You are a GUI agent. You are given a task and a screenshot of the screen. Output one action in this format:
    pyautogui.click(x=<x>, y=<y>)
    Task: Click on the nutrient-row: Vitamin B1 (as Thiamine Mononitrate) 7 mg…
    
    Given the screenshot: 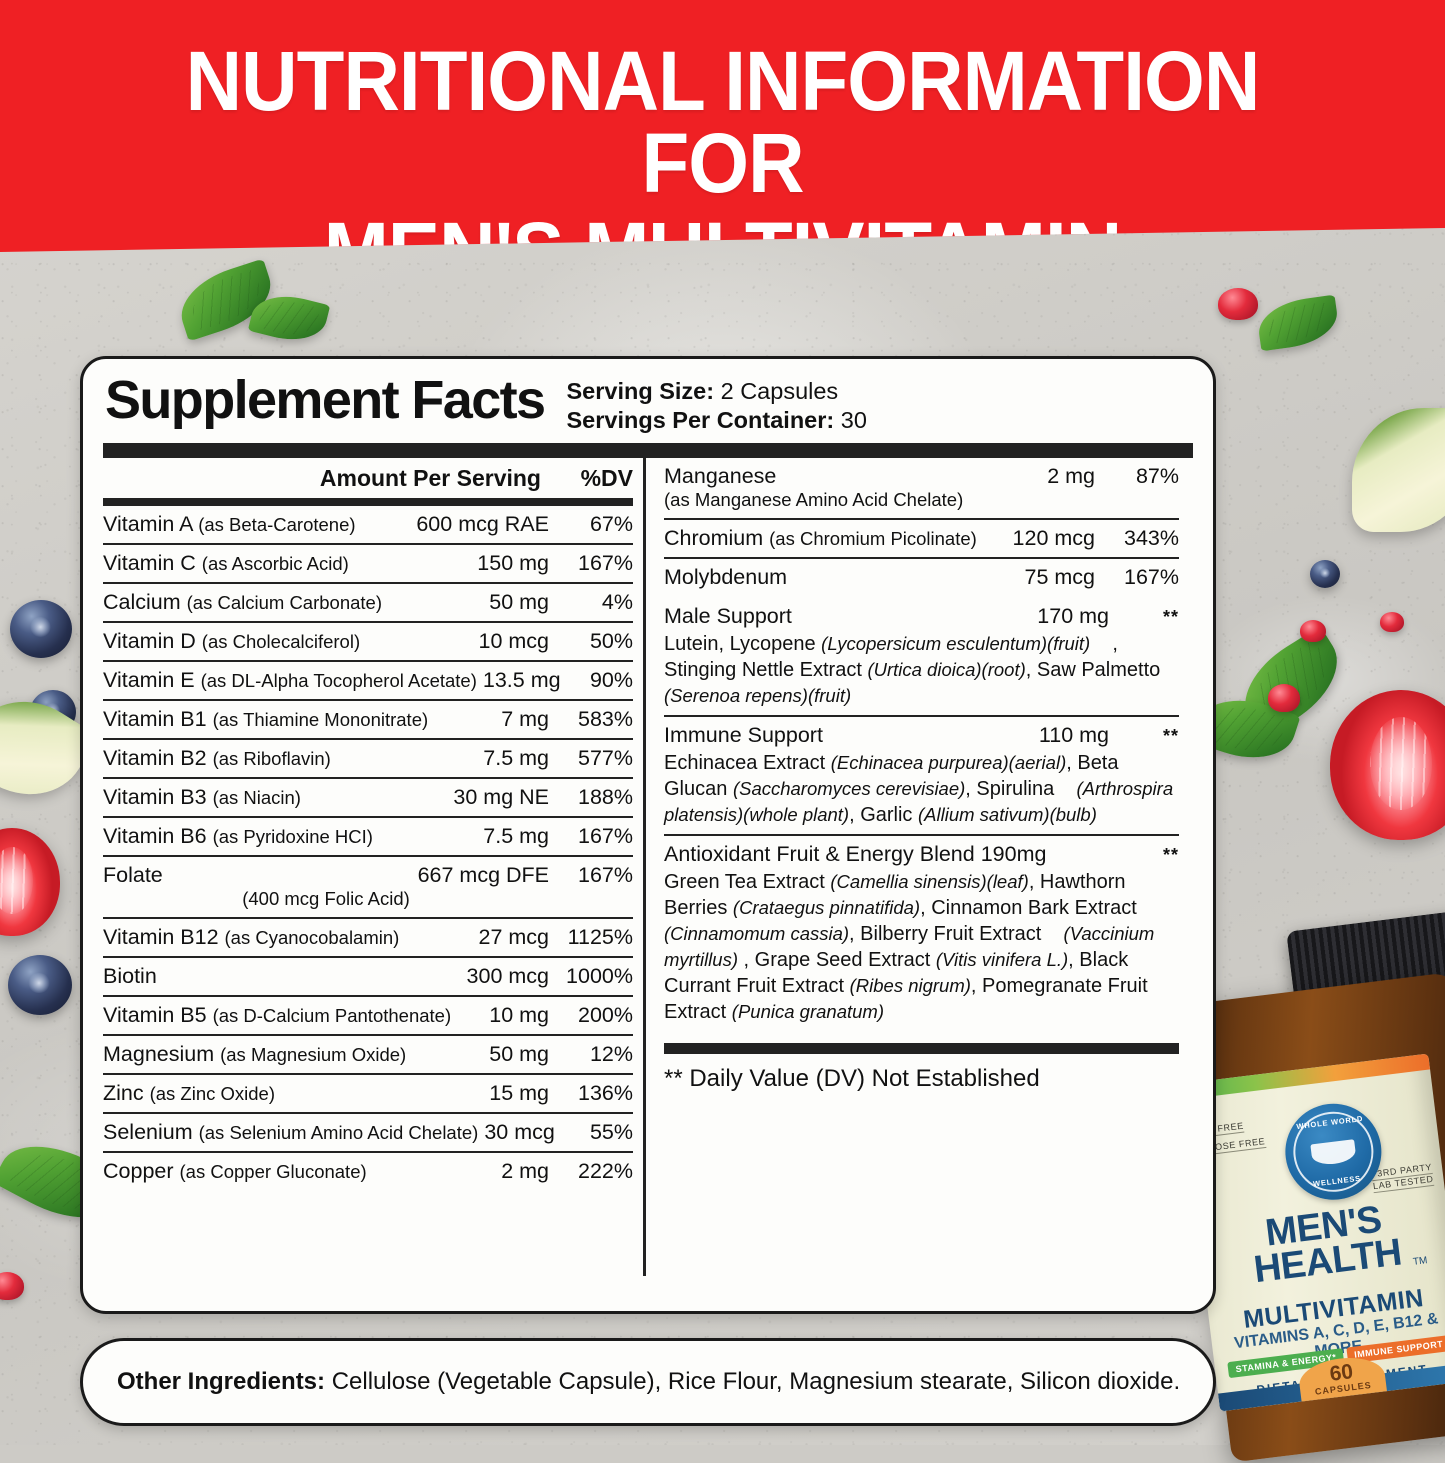 What is the action you would take?
    pyautogui.click(x=368, y=720)
    